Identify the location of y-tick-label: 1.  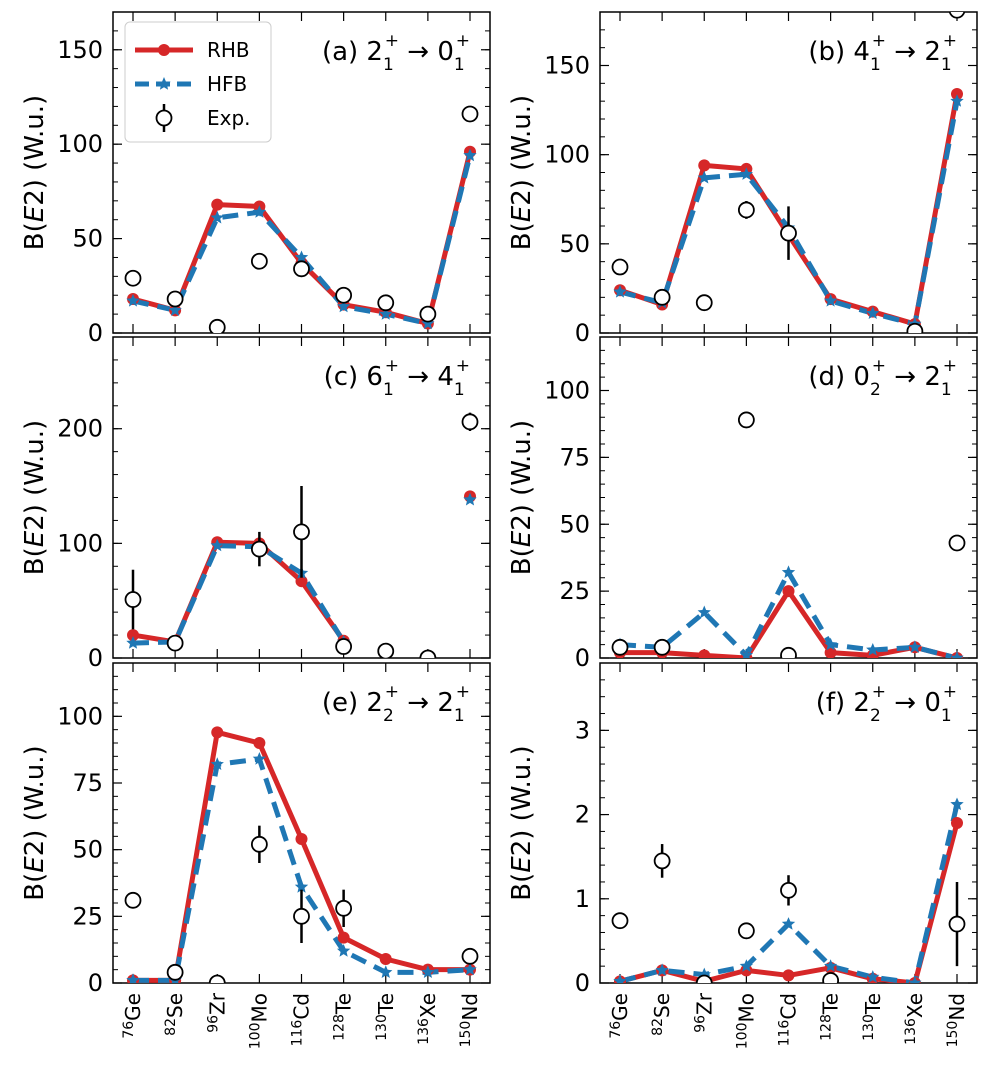
(582, 899).